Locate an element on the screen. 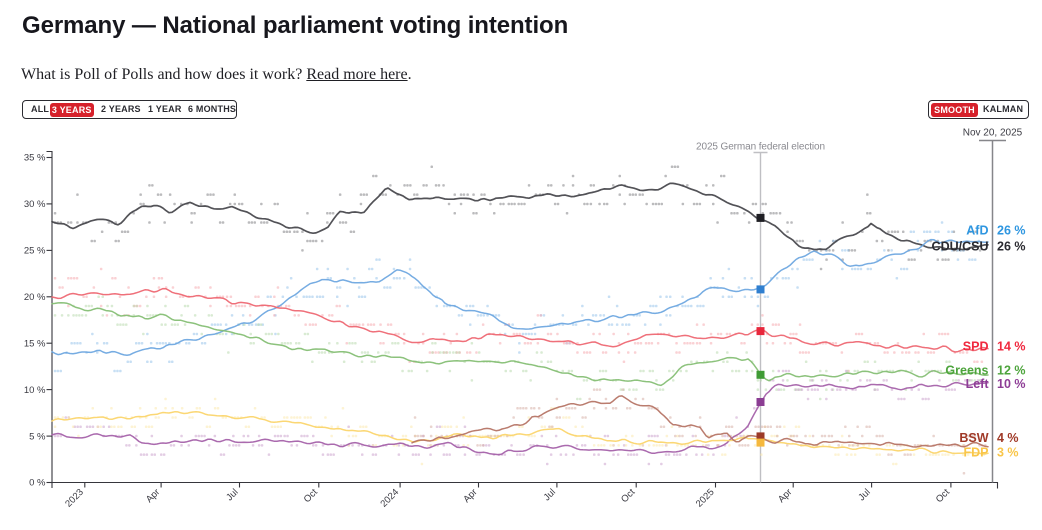 Image resolution: width=1042 pixels, height=530 pixels. svg-text: 12 % is located at coordinates (1011, 371).